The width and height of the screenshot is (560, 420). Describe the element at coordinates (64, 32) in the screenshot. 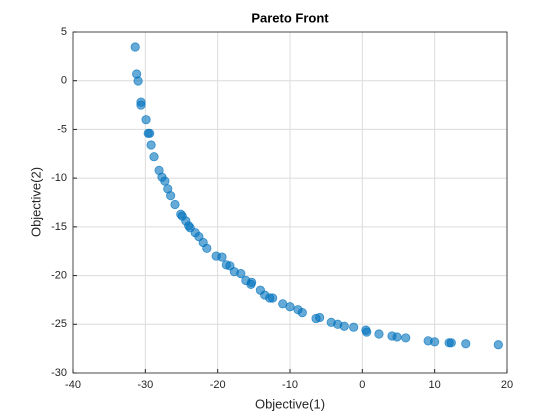

I see `y-tick-label: 5` at that location.